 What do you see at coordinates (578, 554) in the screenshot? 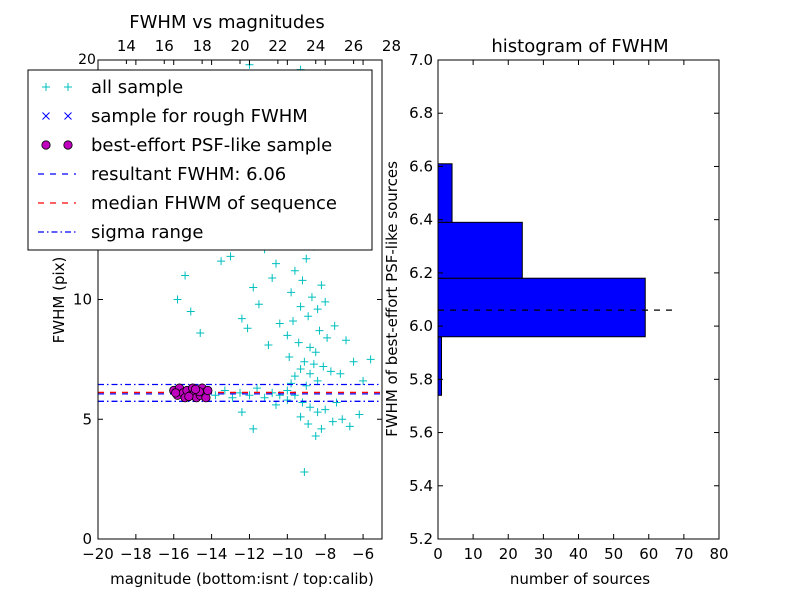
I see `x-tick-label: 40` at bounding box center [578, 554].